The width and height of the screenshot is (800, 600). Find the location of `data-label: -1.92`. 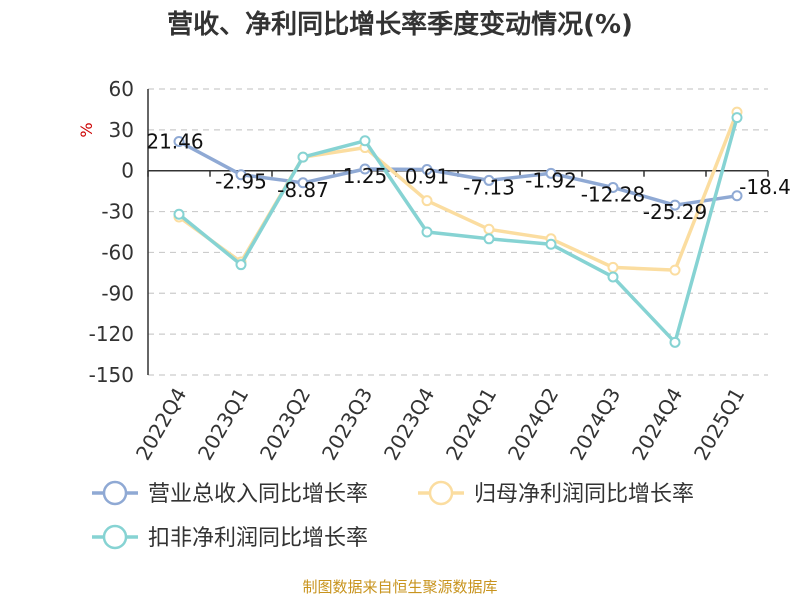

data-label: -1.92 is located at coordinates (551, 180).